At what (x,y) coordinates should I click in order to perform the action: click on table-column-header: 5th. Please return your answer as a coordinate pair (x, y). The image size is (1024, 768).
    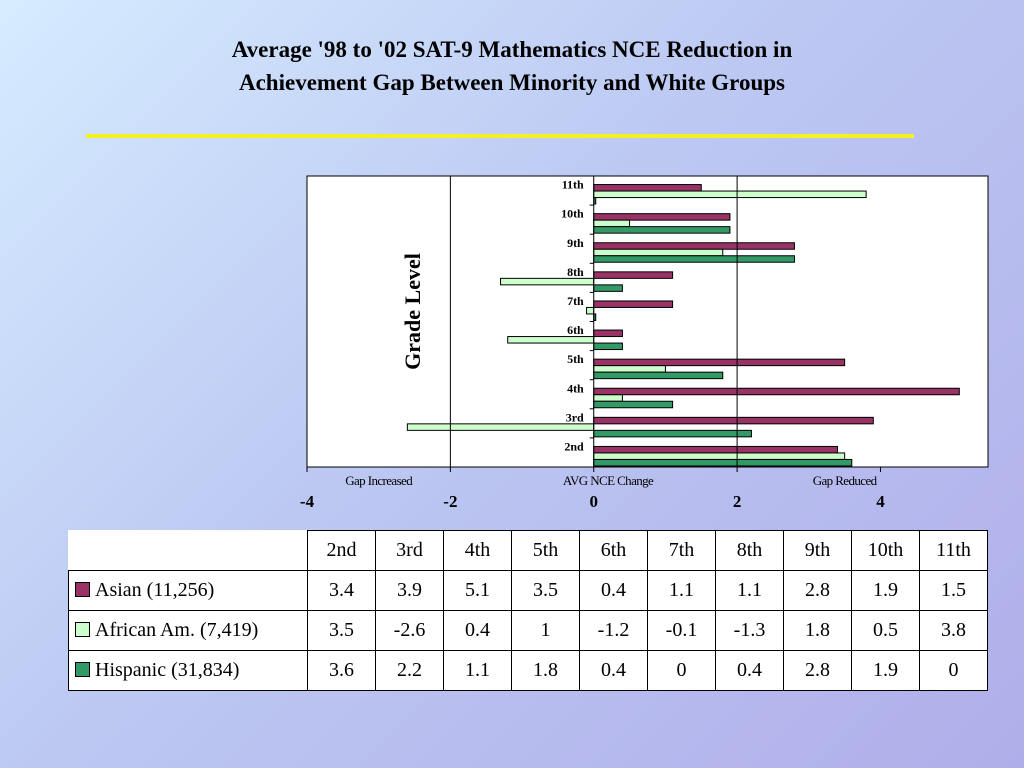
    Looking at the image, I should click on (545, 550).